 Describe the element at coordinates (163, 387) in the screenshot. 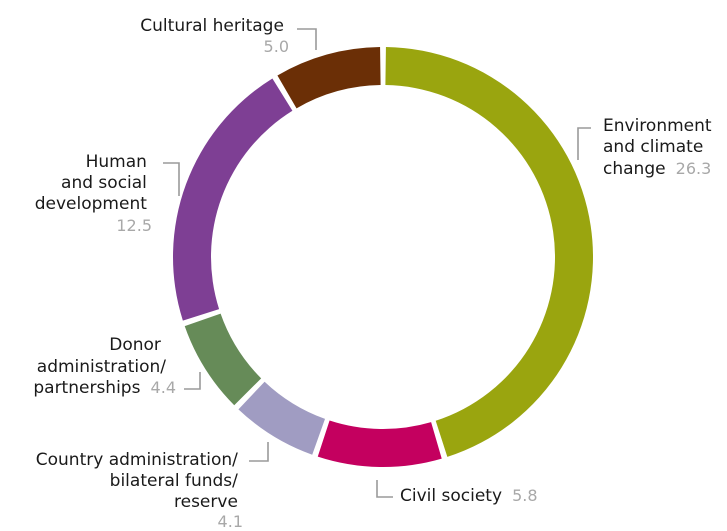

I see `value-donor-administration: 4.4` at that location.